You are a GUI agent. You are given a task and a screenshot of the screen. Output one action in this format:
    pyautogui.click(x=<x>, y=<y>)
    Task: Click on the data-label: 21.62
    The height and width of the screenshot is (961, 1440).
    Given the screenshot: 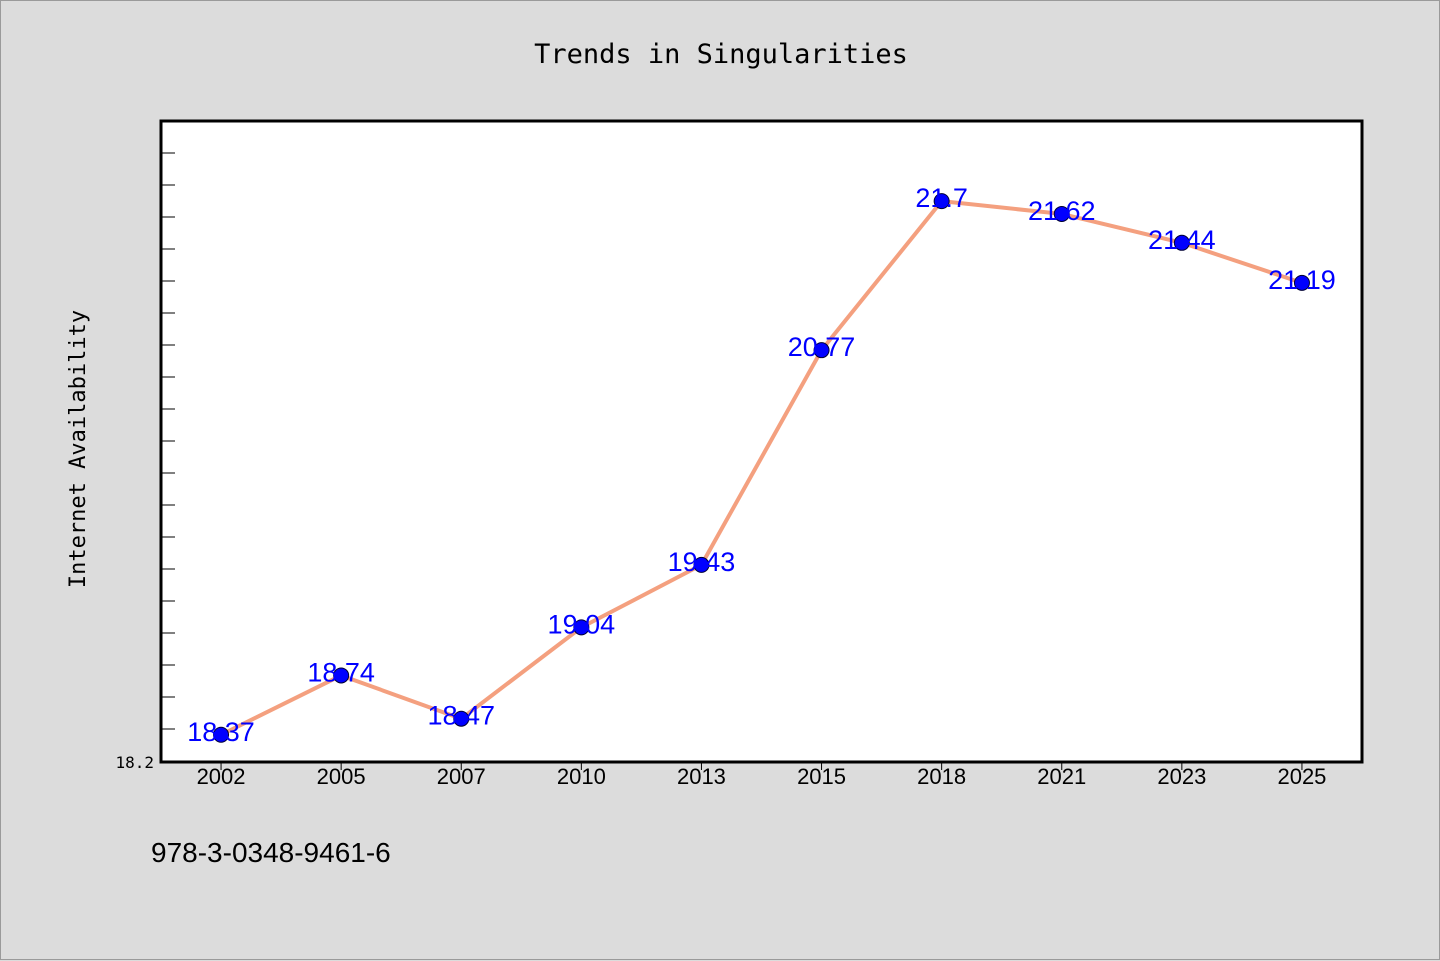 What is the action you would take?
    pyautogui.click(x=1062, y=211)
    